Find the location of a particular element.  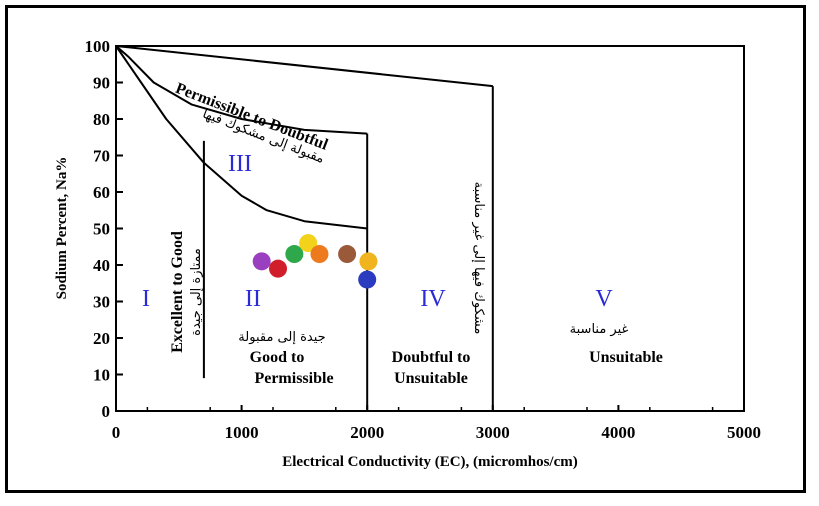

boundary-curve-lower is located at coordinates (241, 137).